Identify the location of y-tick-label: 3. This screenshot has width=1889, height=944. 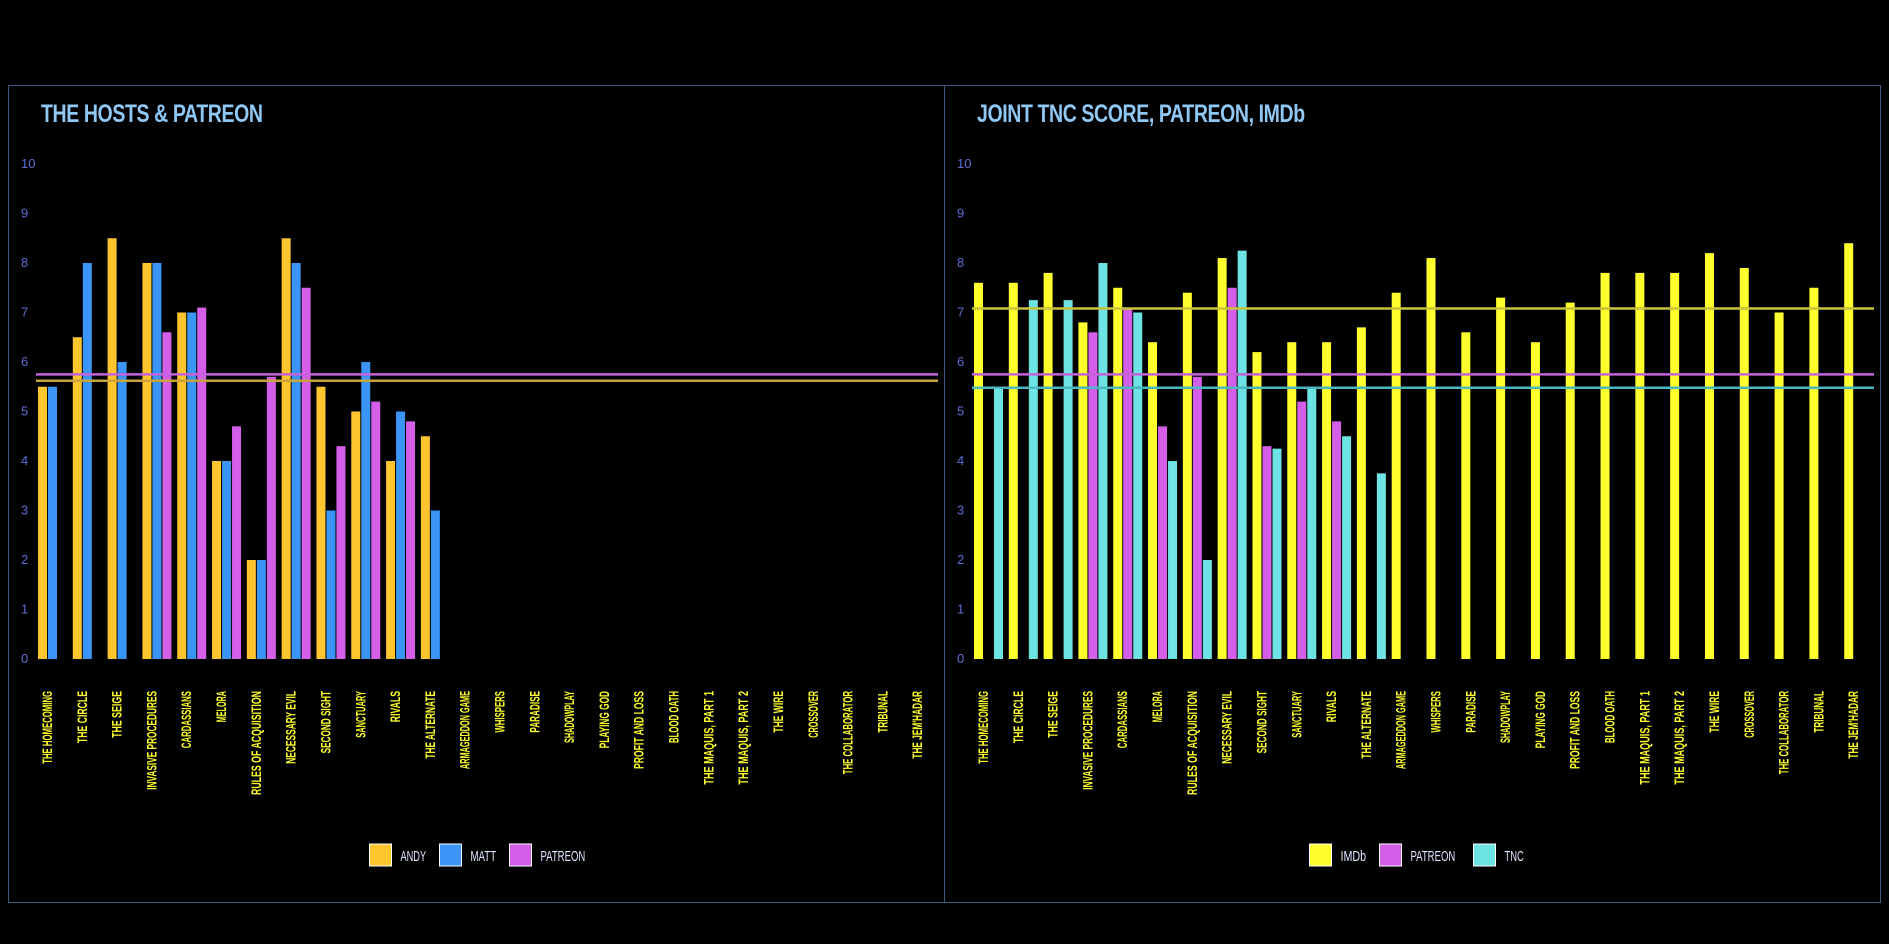
(24, 510).